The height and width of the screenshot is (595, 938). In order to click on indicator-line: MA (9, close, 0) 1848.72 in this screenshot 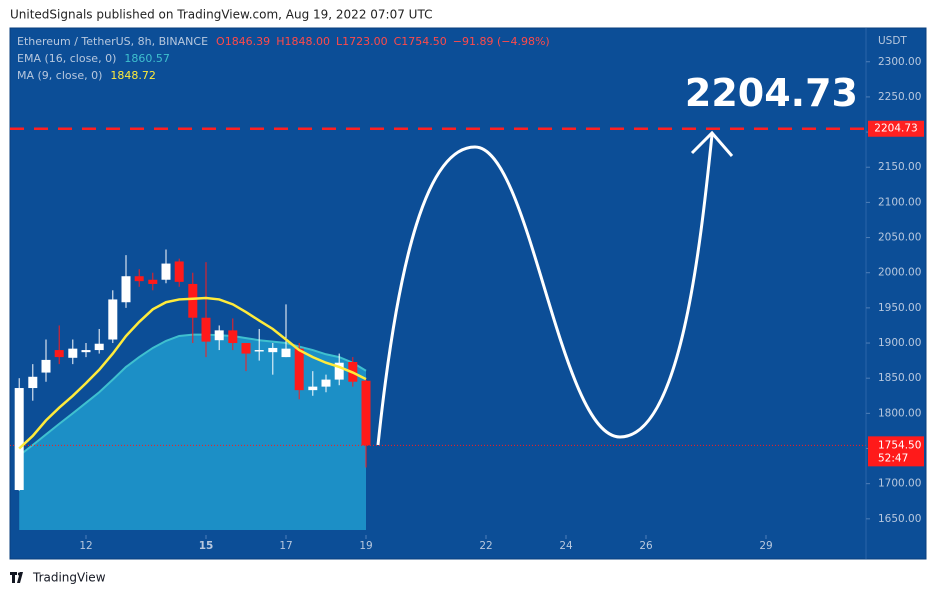, I will do `click(86, 75)`.